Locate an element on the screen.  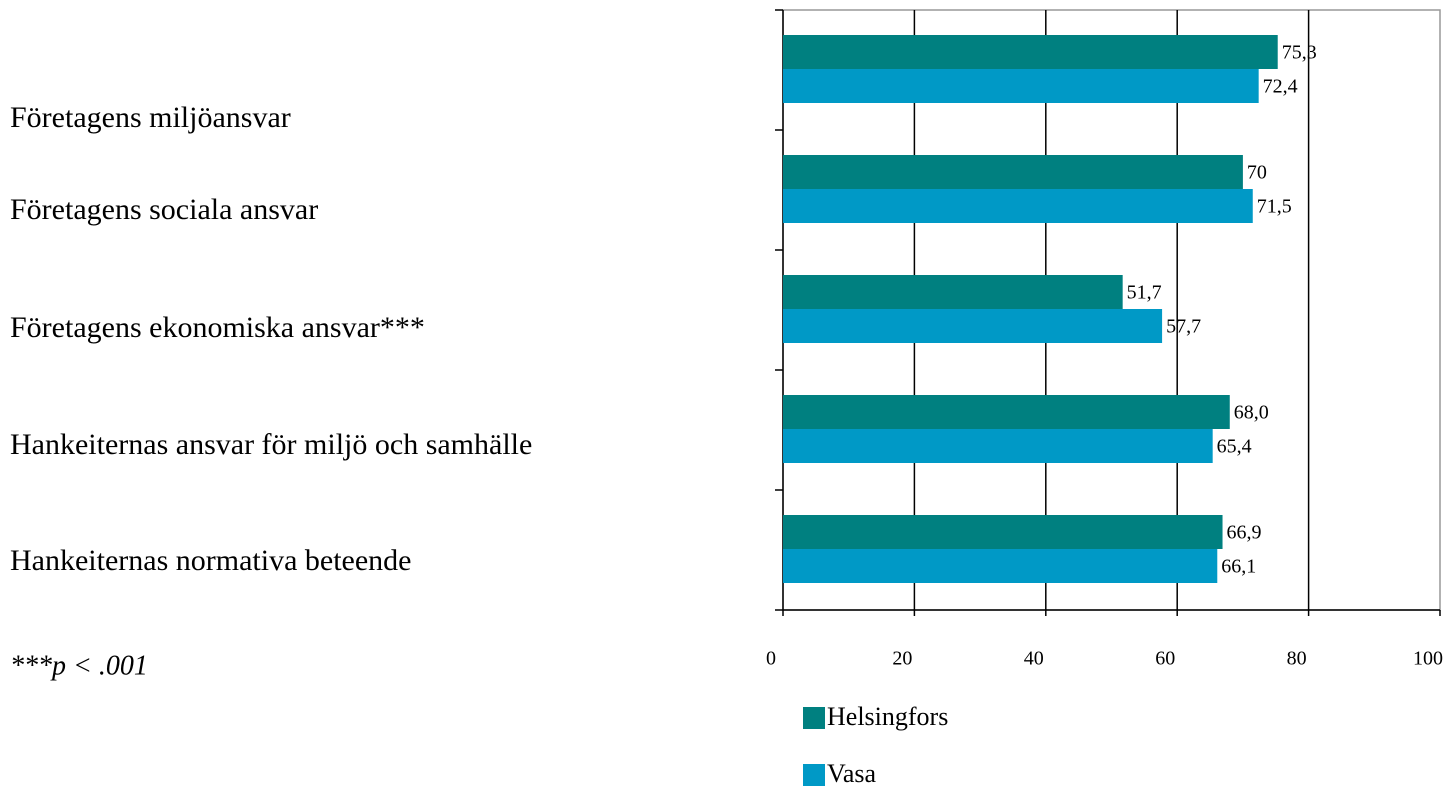
x-tick-label: 40 is located at coordinates (1034, 659).